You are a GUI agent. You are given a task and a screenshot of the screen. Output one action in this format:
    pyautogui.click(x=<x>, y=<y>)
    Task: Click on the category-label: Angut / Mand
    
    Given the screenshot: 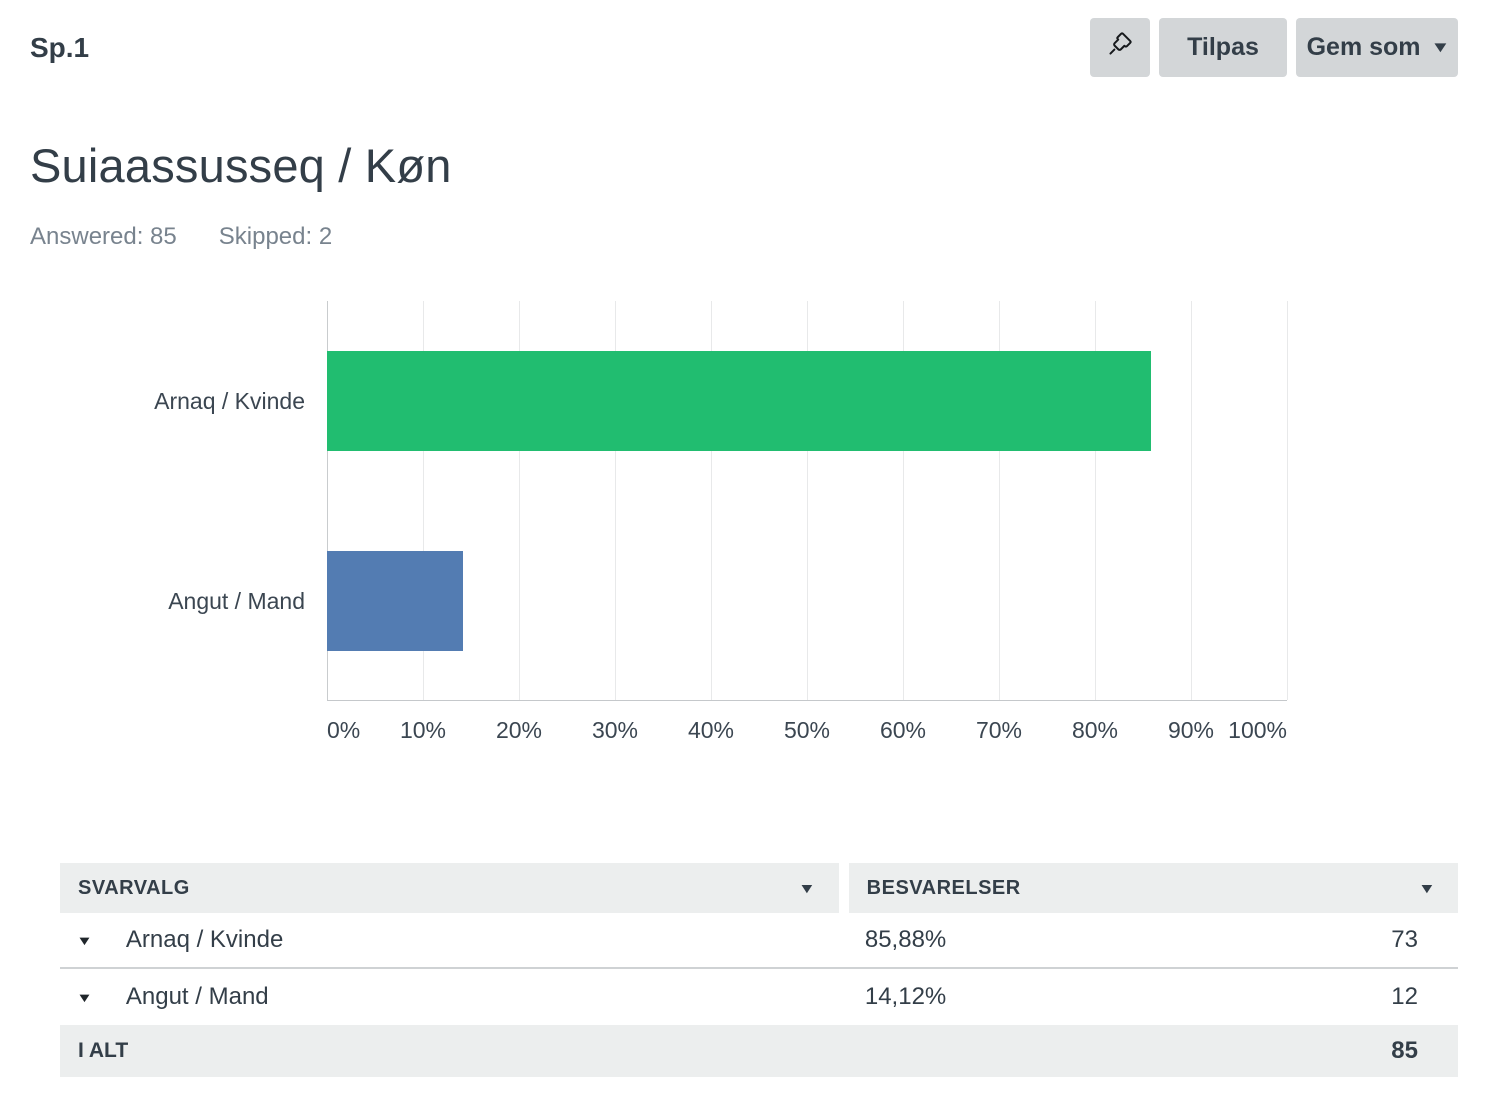 What is the action you would take?
    pyautogui.click(x=236, y=600)
    